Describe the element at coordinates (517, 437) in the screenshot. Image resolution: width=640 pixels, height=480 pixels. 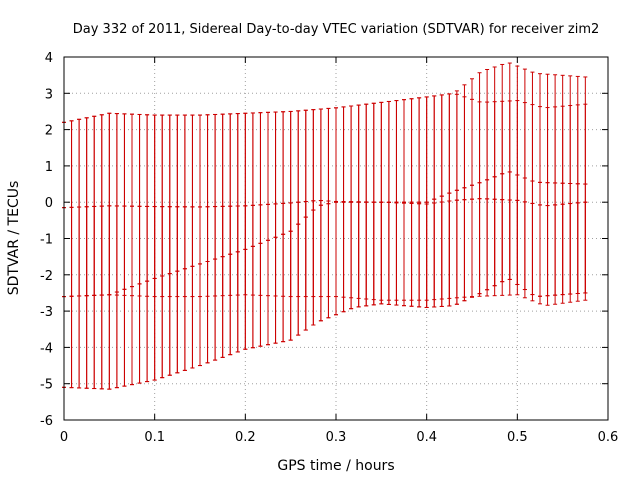
I see `x-tick-label: 0.5` at that location.